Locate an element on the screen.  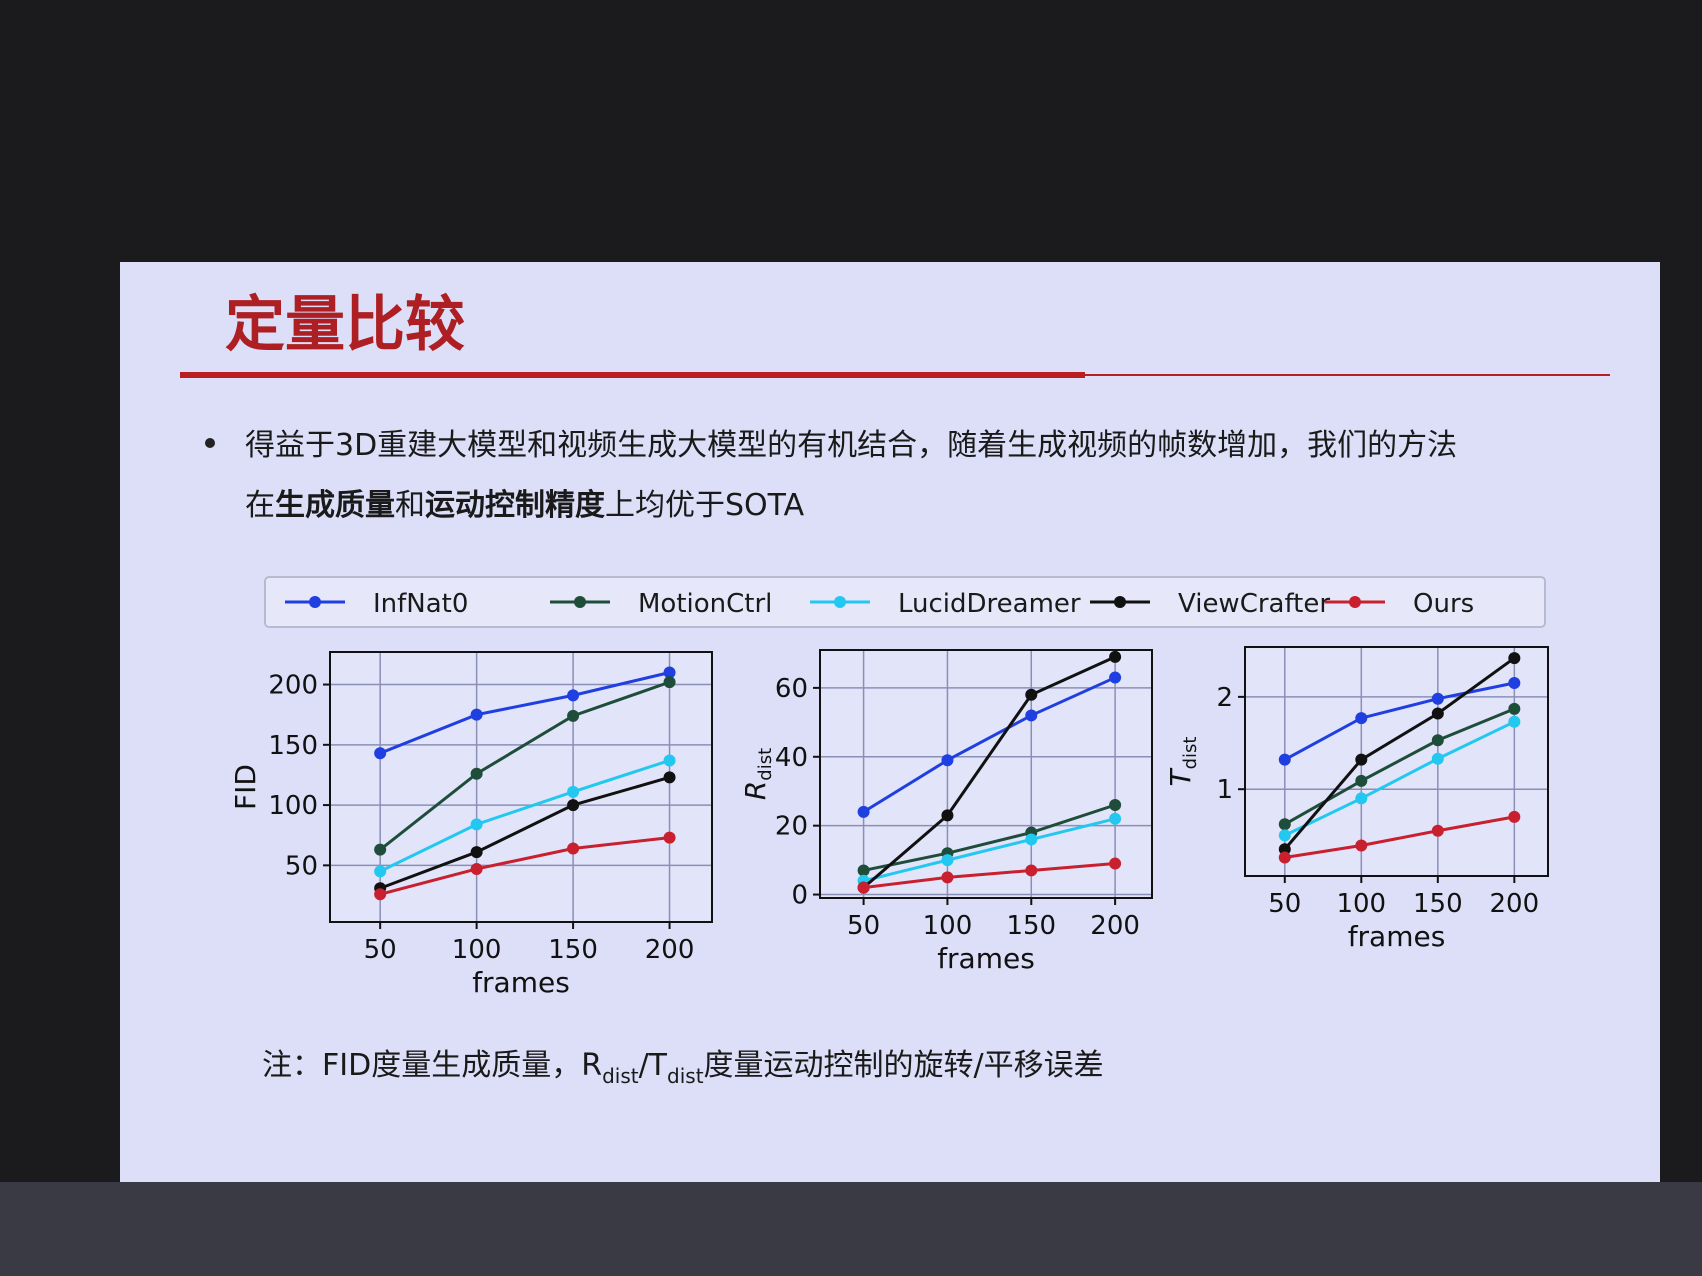
y-tick-label: 0 is located at coordinates (799, 896).